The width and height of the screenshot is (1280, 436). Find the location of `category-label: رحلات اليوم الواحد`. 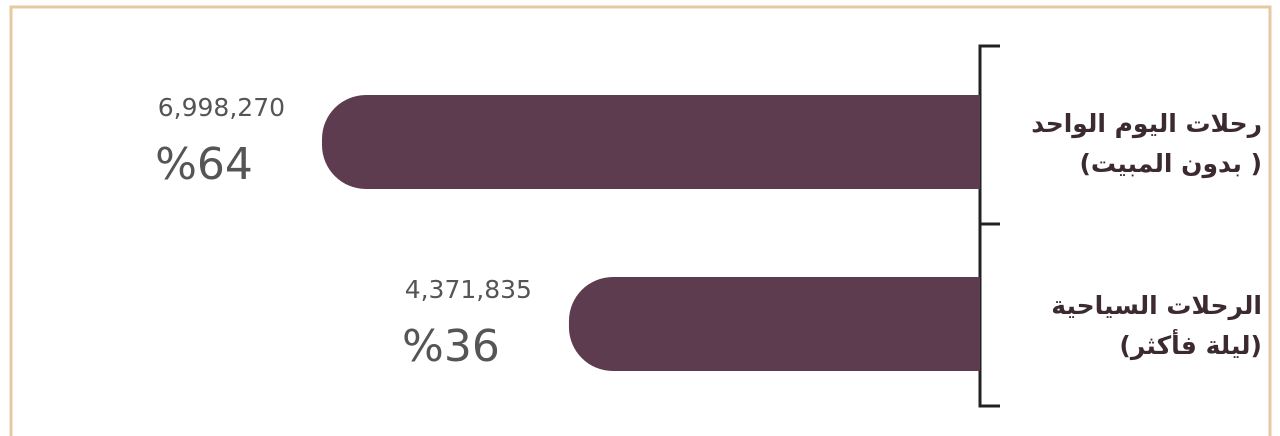

category-label: رحلات اليوم الواحد is located at coordinates (1146, 124).